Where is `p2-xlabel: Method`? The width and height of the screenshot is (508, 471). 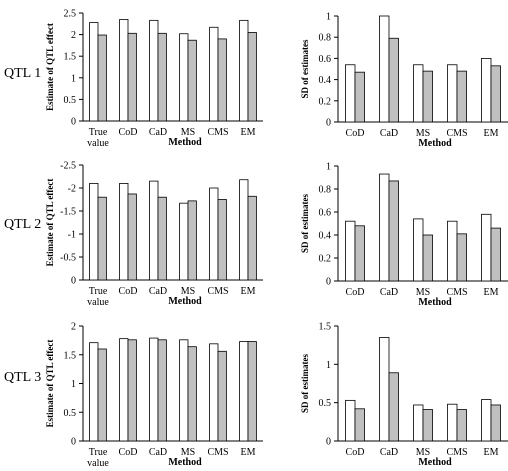 p2-xlabel: Method is located at coordinates (435, 143).